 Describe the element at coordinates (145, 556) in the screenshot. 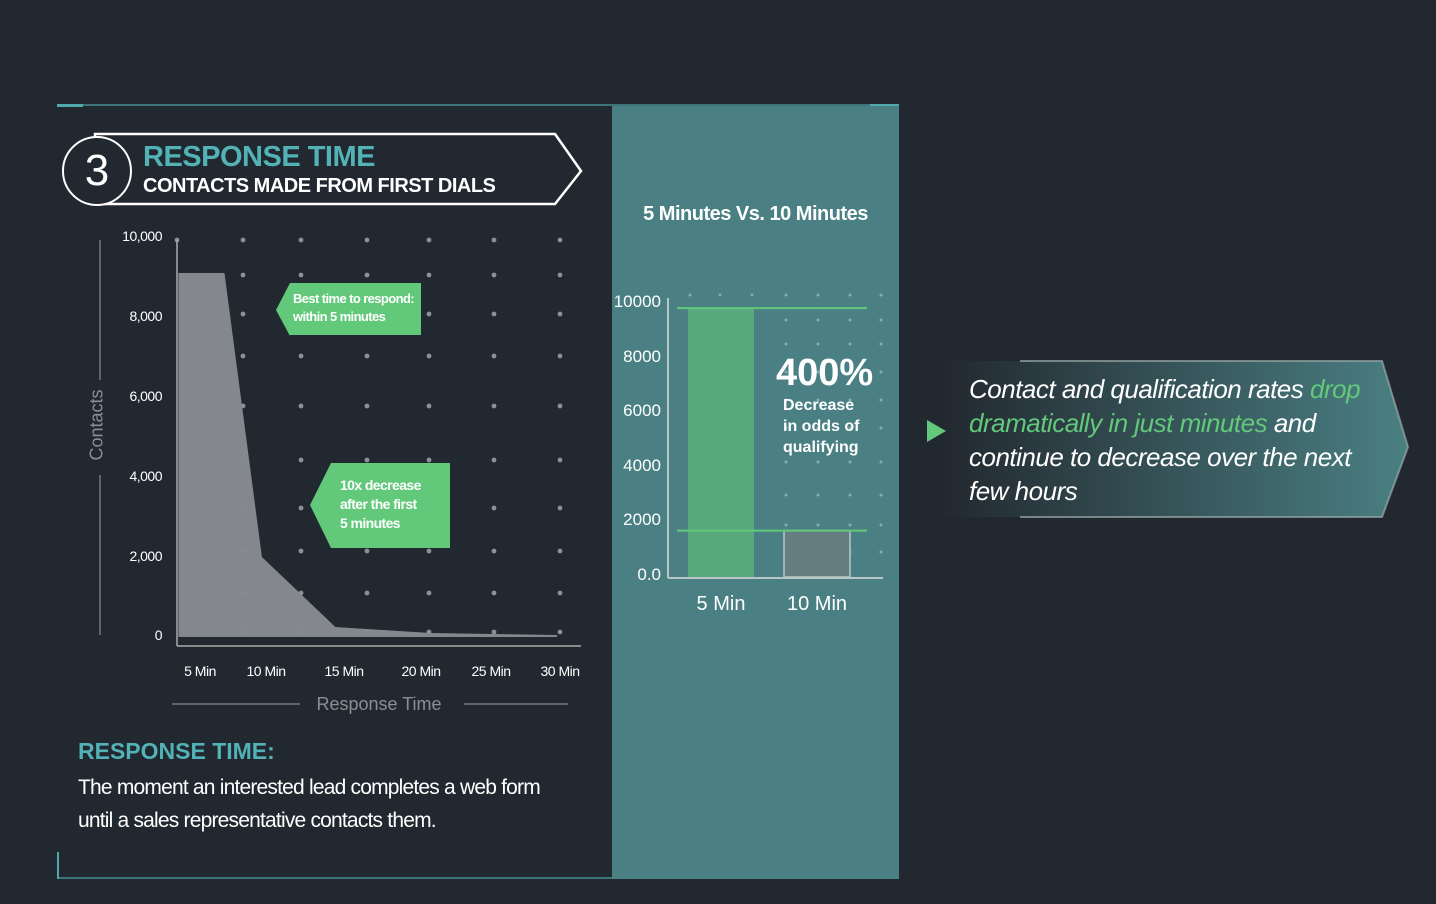

I see `y-tick-label: 2,000` at that location.